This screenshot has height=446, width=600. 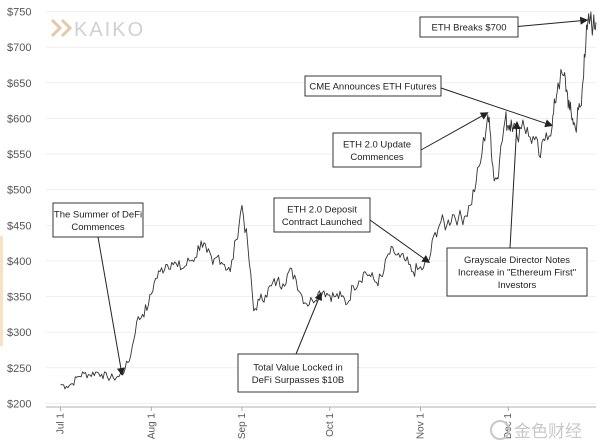 What do you see at coordinates (19, 404) in the screenshot?
I see `y-tick-label: $200` at bounding box center [19, 404].